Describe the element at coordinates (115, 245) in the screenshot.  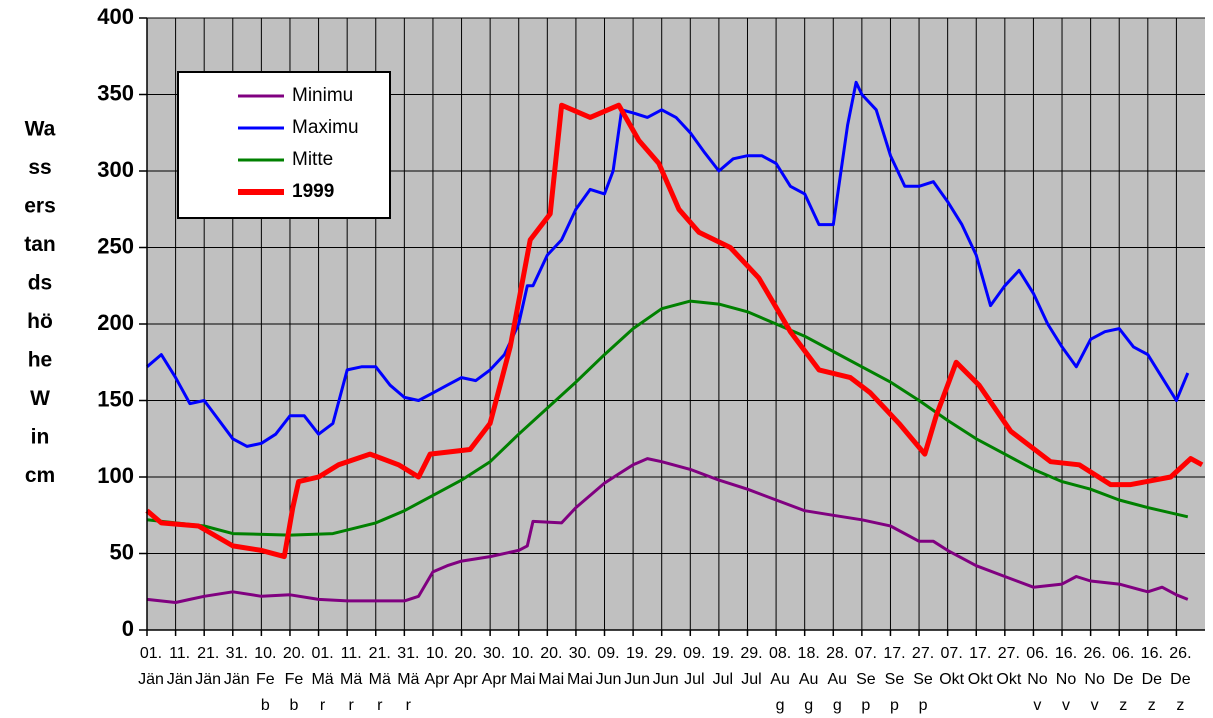
I see `y-tick-label: 250` at that location.